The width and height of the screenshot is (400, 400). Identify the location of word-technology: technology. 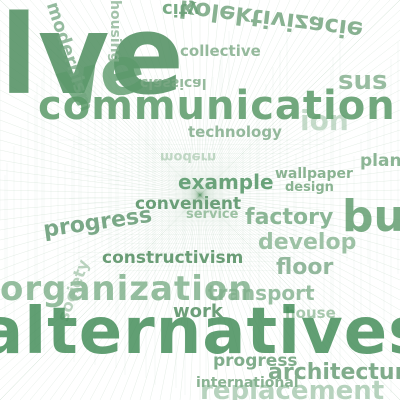
(235, 132).